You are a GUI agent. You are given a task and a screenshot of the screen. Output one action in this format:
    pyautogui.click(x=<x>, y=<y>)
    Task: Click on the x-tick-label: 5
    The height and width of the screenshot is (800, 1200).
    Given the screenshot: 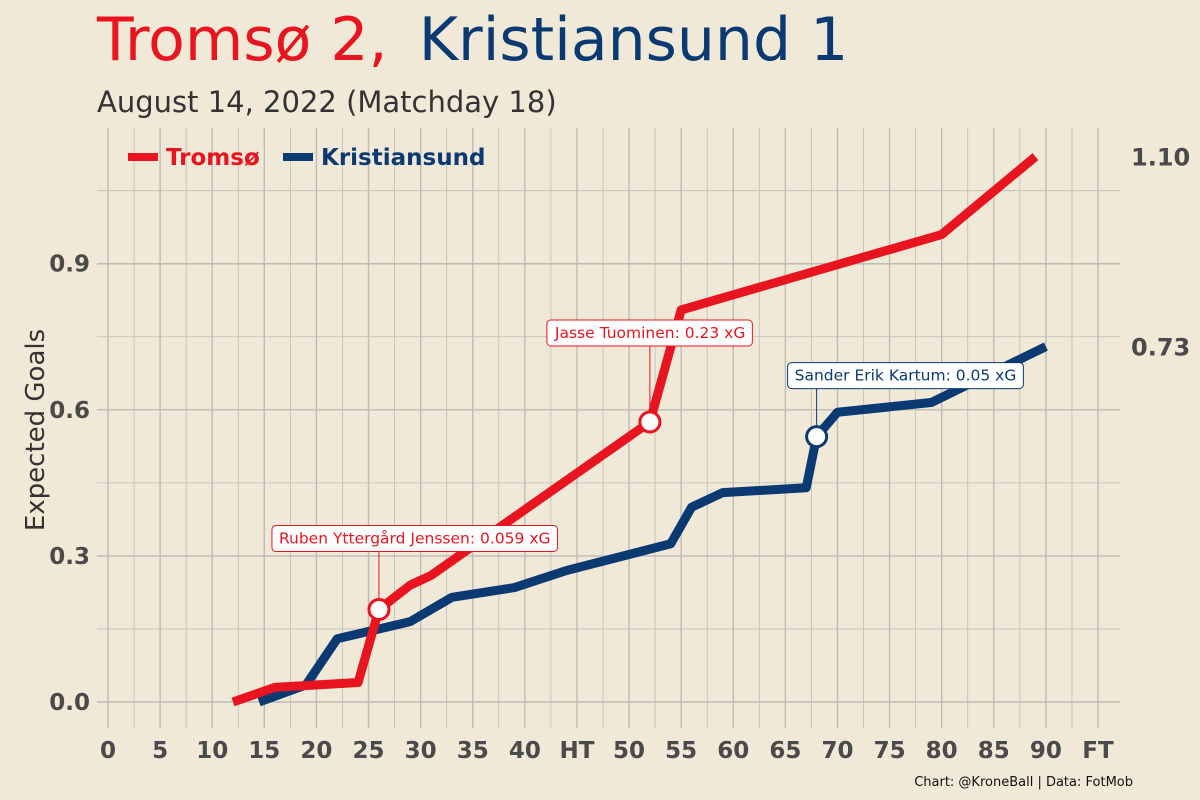 What is the action you would take?
    pyautogui.click(x=160, y=751)
    